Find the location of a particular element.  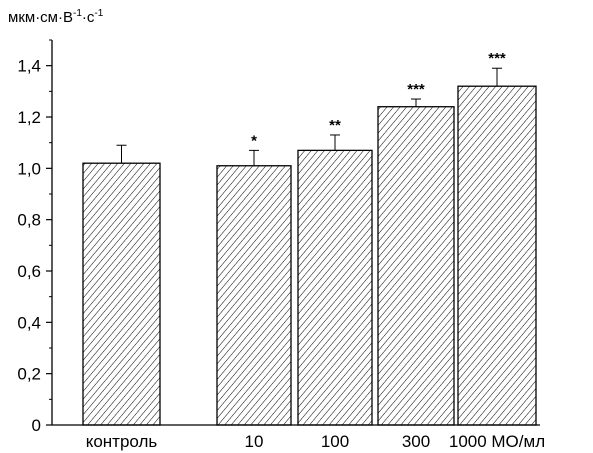

y-tick-label: 0,8 is located at coordinates (29, 220).